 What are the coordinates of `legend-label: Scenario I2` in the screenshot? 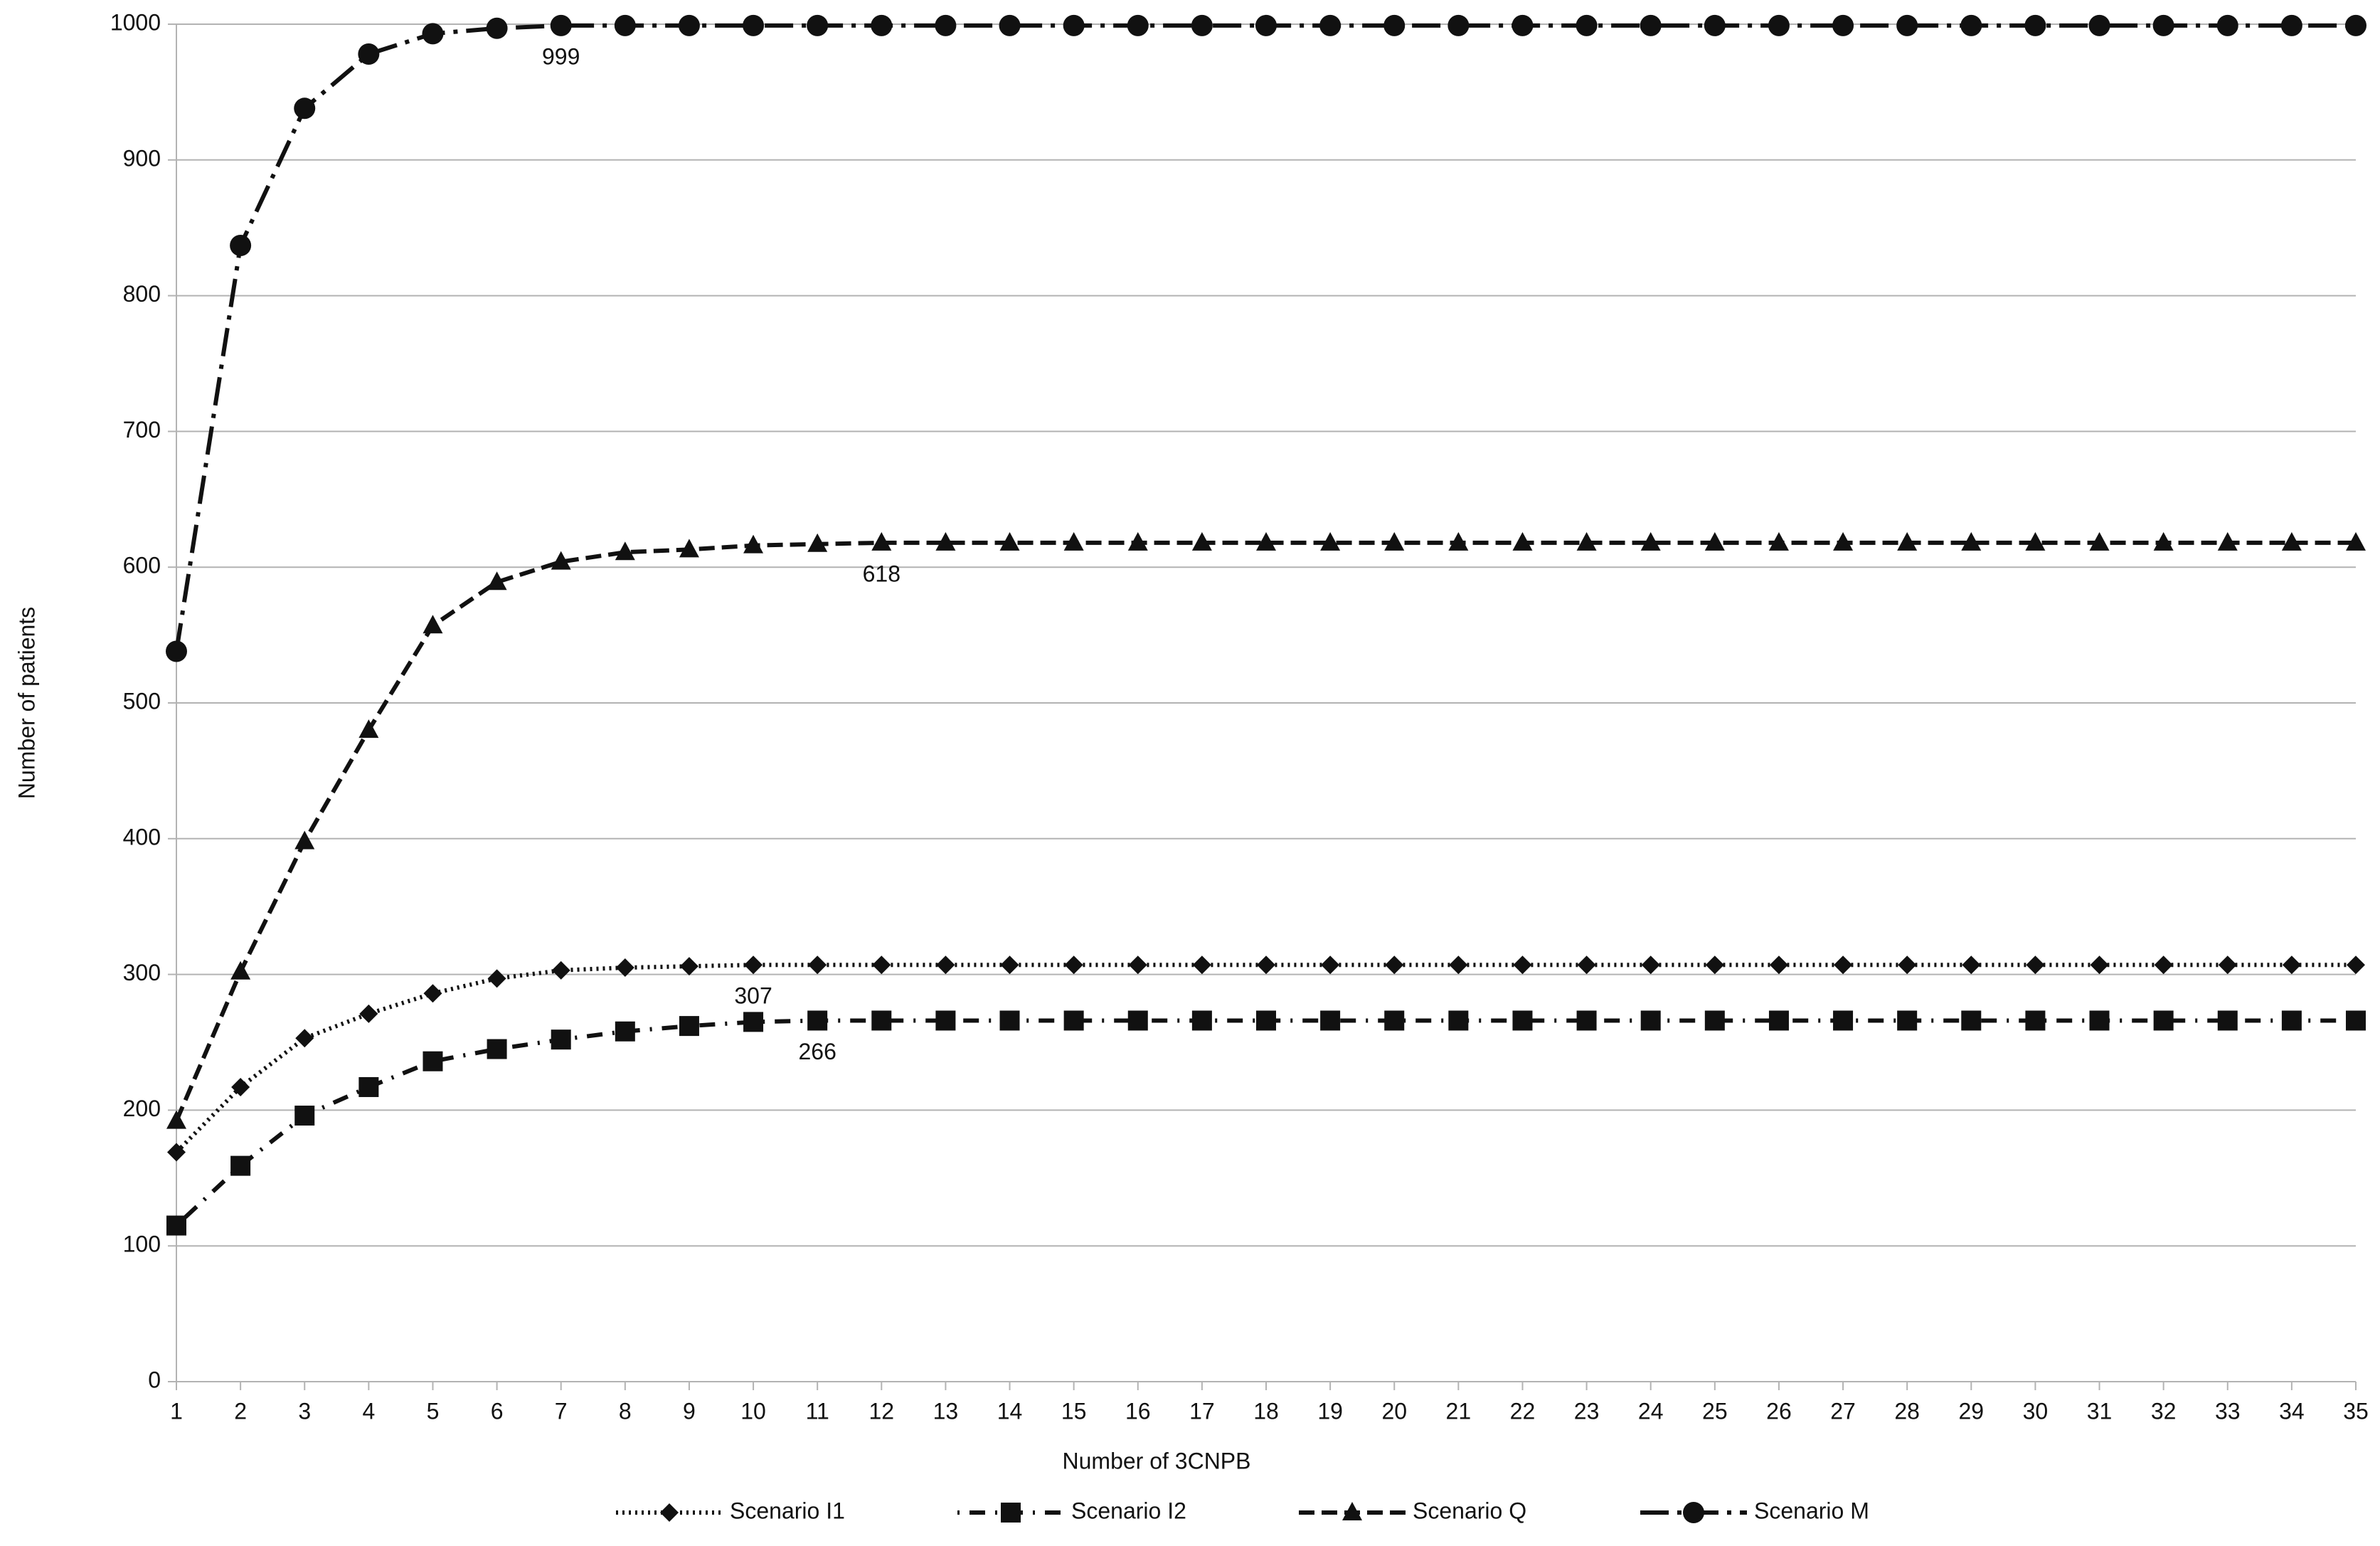 It's located at (1128, 1511).